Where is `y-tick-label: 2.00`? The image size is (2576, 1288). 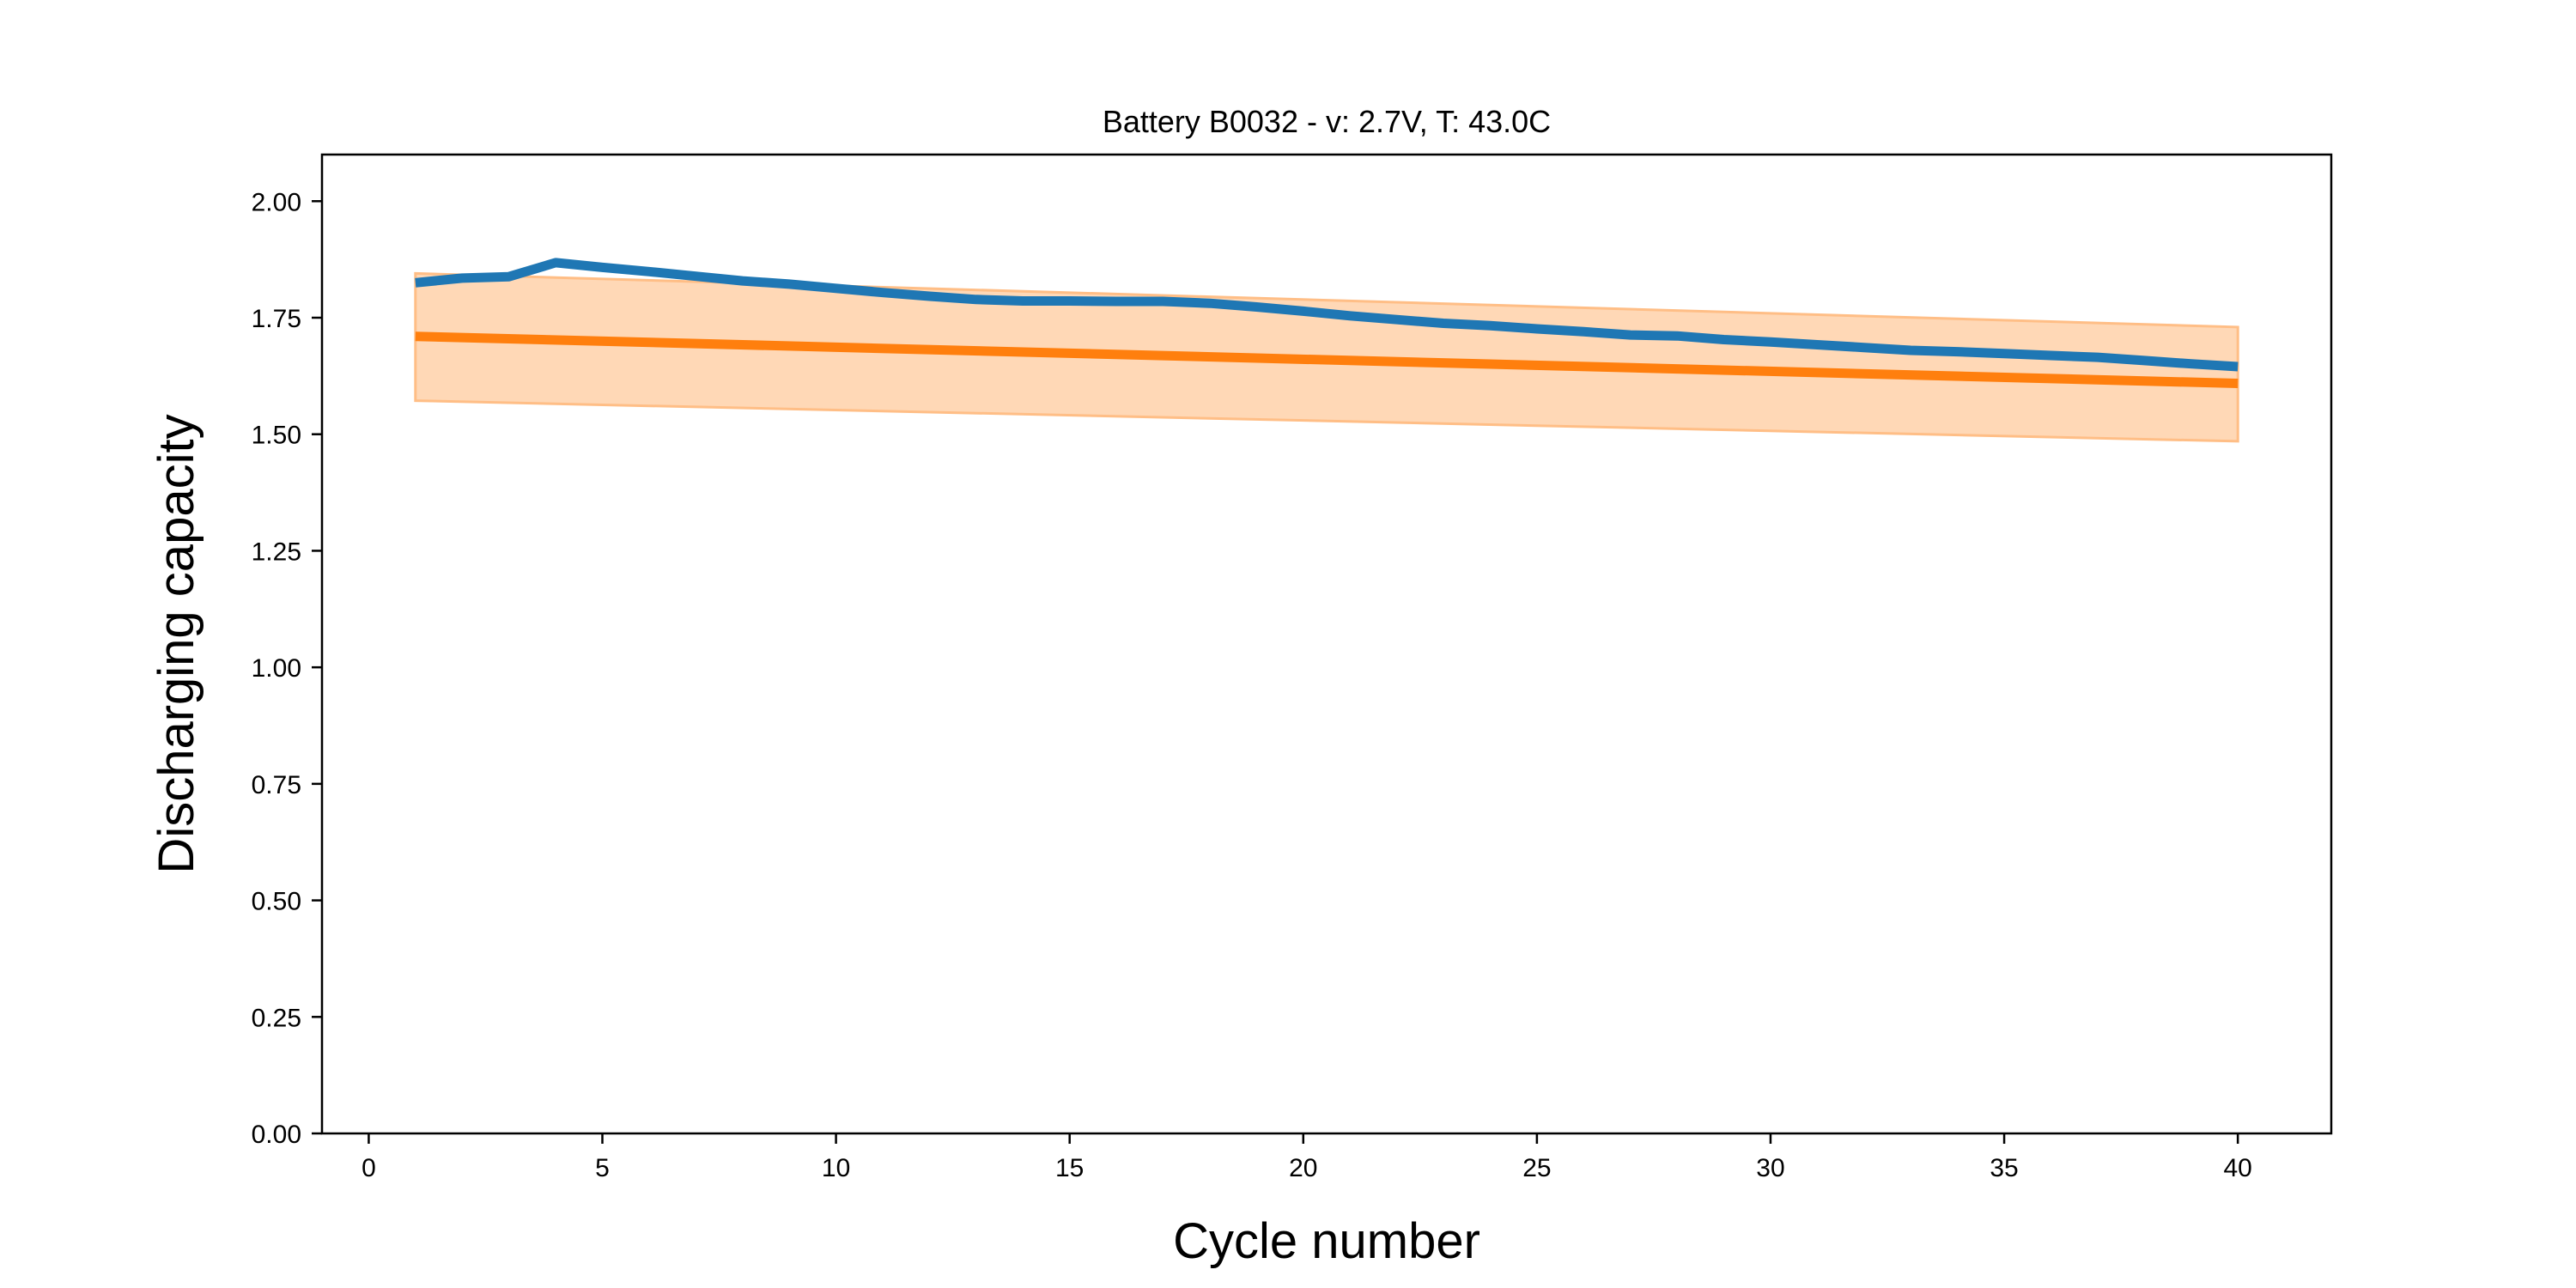 y-tick-label: 2.00 is located at coordinates (276, 202).